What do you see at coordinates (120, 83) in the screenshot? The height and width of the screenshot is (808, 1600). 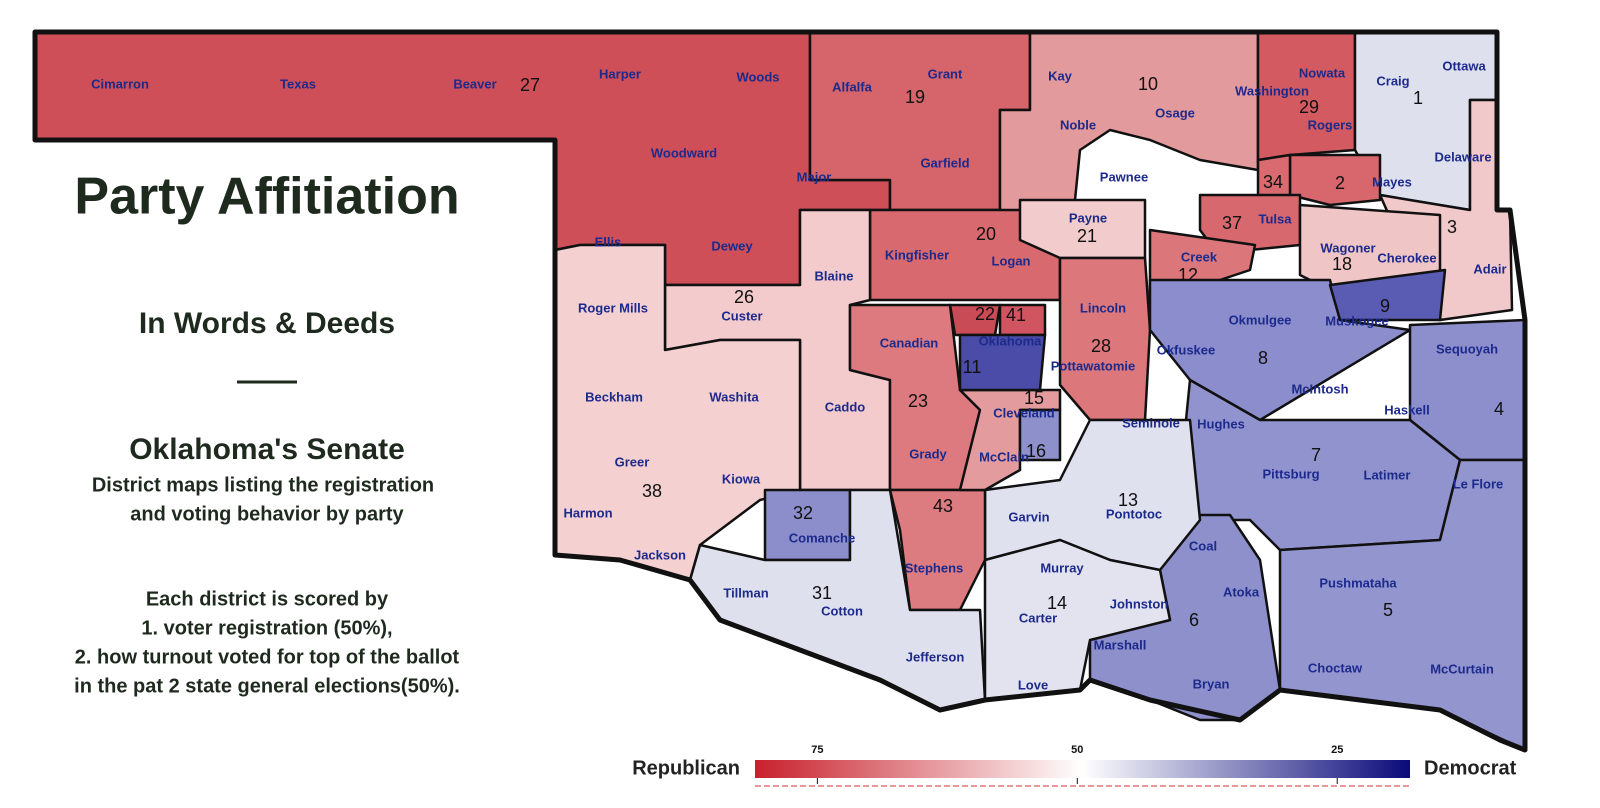 I see `county-label: Cimarron` at bounding box center [120, 83].